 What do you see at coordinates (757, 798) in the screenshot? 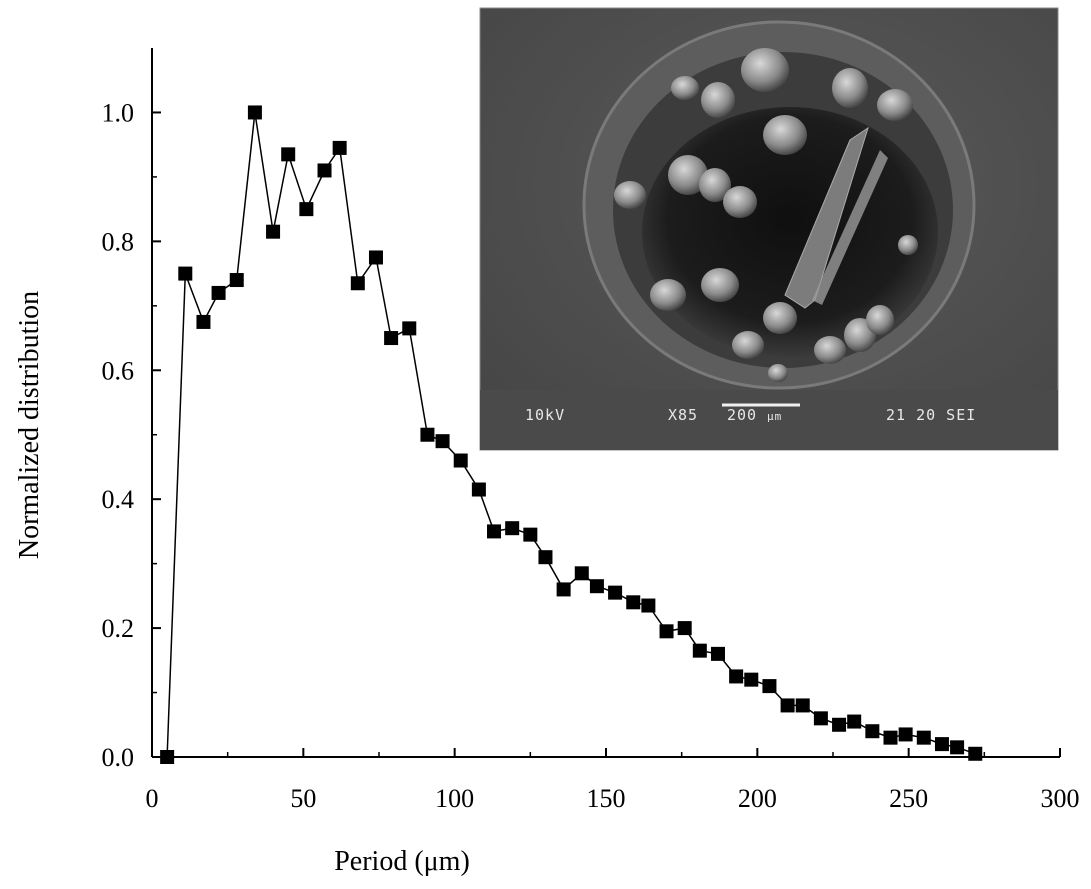
I see `x-tick-label: 200` at bounding box center [757, 798].